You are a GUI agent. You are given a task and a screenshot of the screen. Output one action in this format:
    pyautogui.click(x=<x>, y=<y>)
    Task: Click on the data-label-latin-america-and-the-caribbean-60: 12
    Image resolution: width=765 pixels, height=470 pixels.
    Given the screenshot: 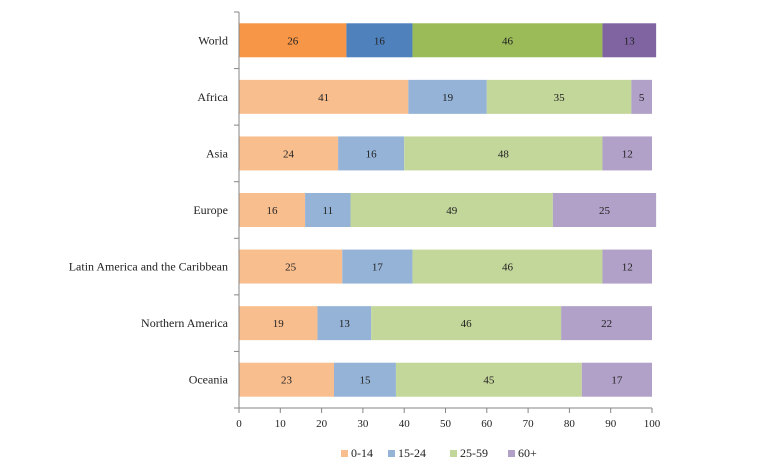 What is the action you would take?
    pyautogui.click(x=627, y=268)
    